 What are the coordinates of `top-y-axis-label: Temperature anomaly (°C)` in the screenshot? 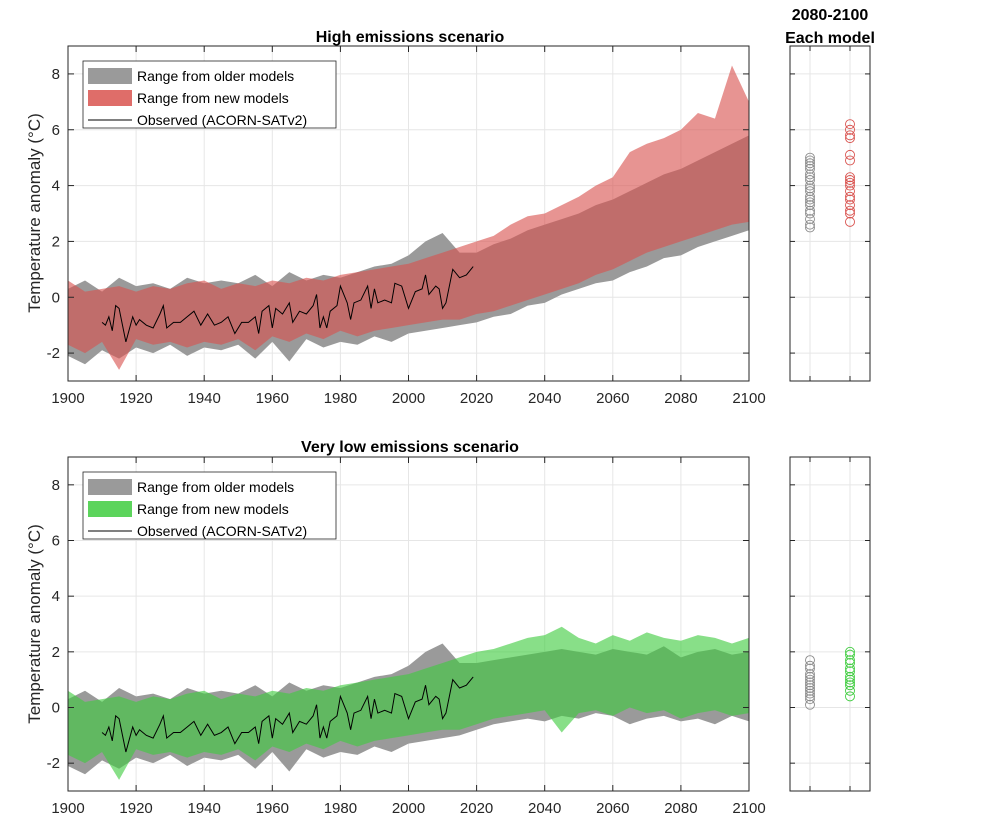 It's located at (34, 213).